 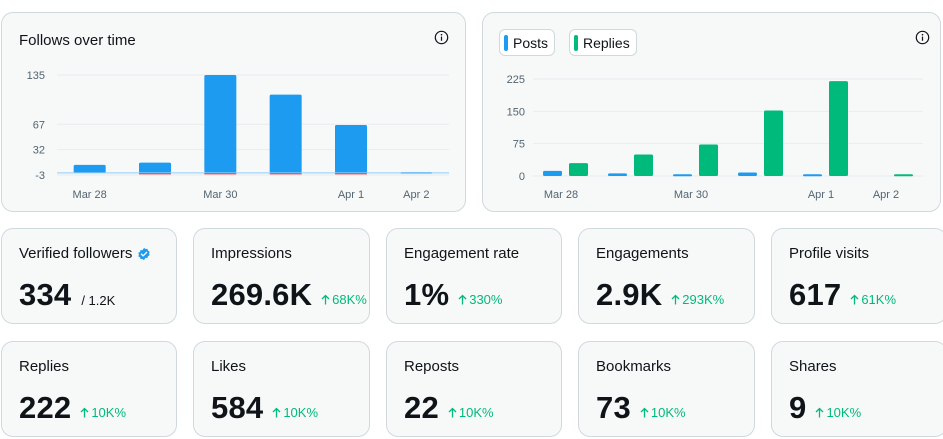 I want to click on stat-change: 68K%, so click(x=344, y=299).